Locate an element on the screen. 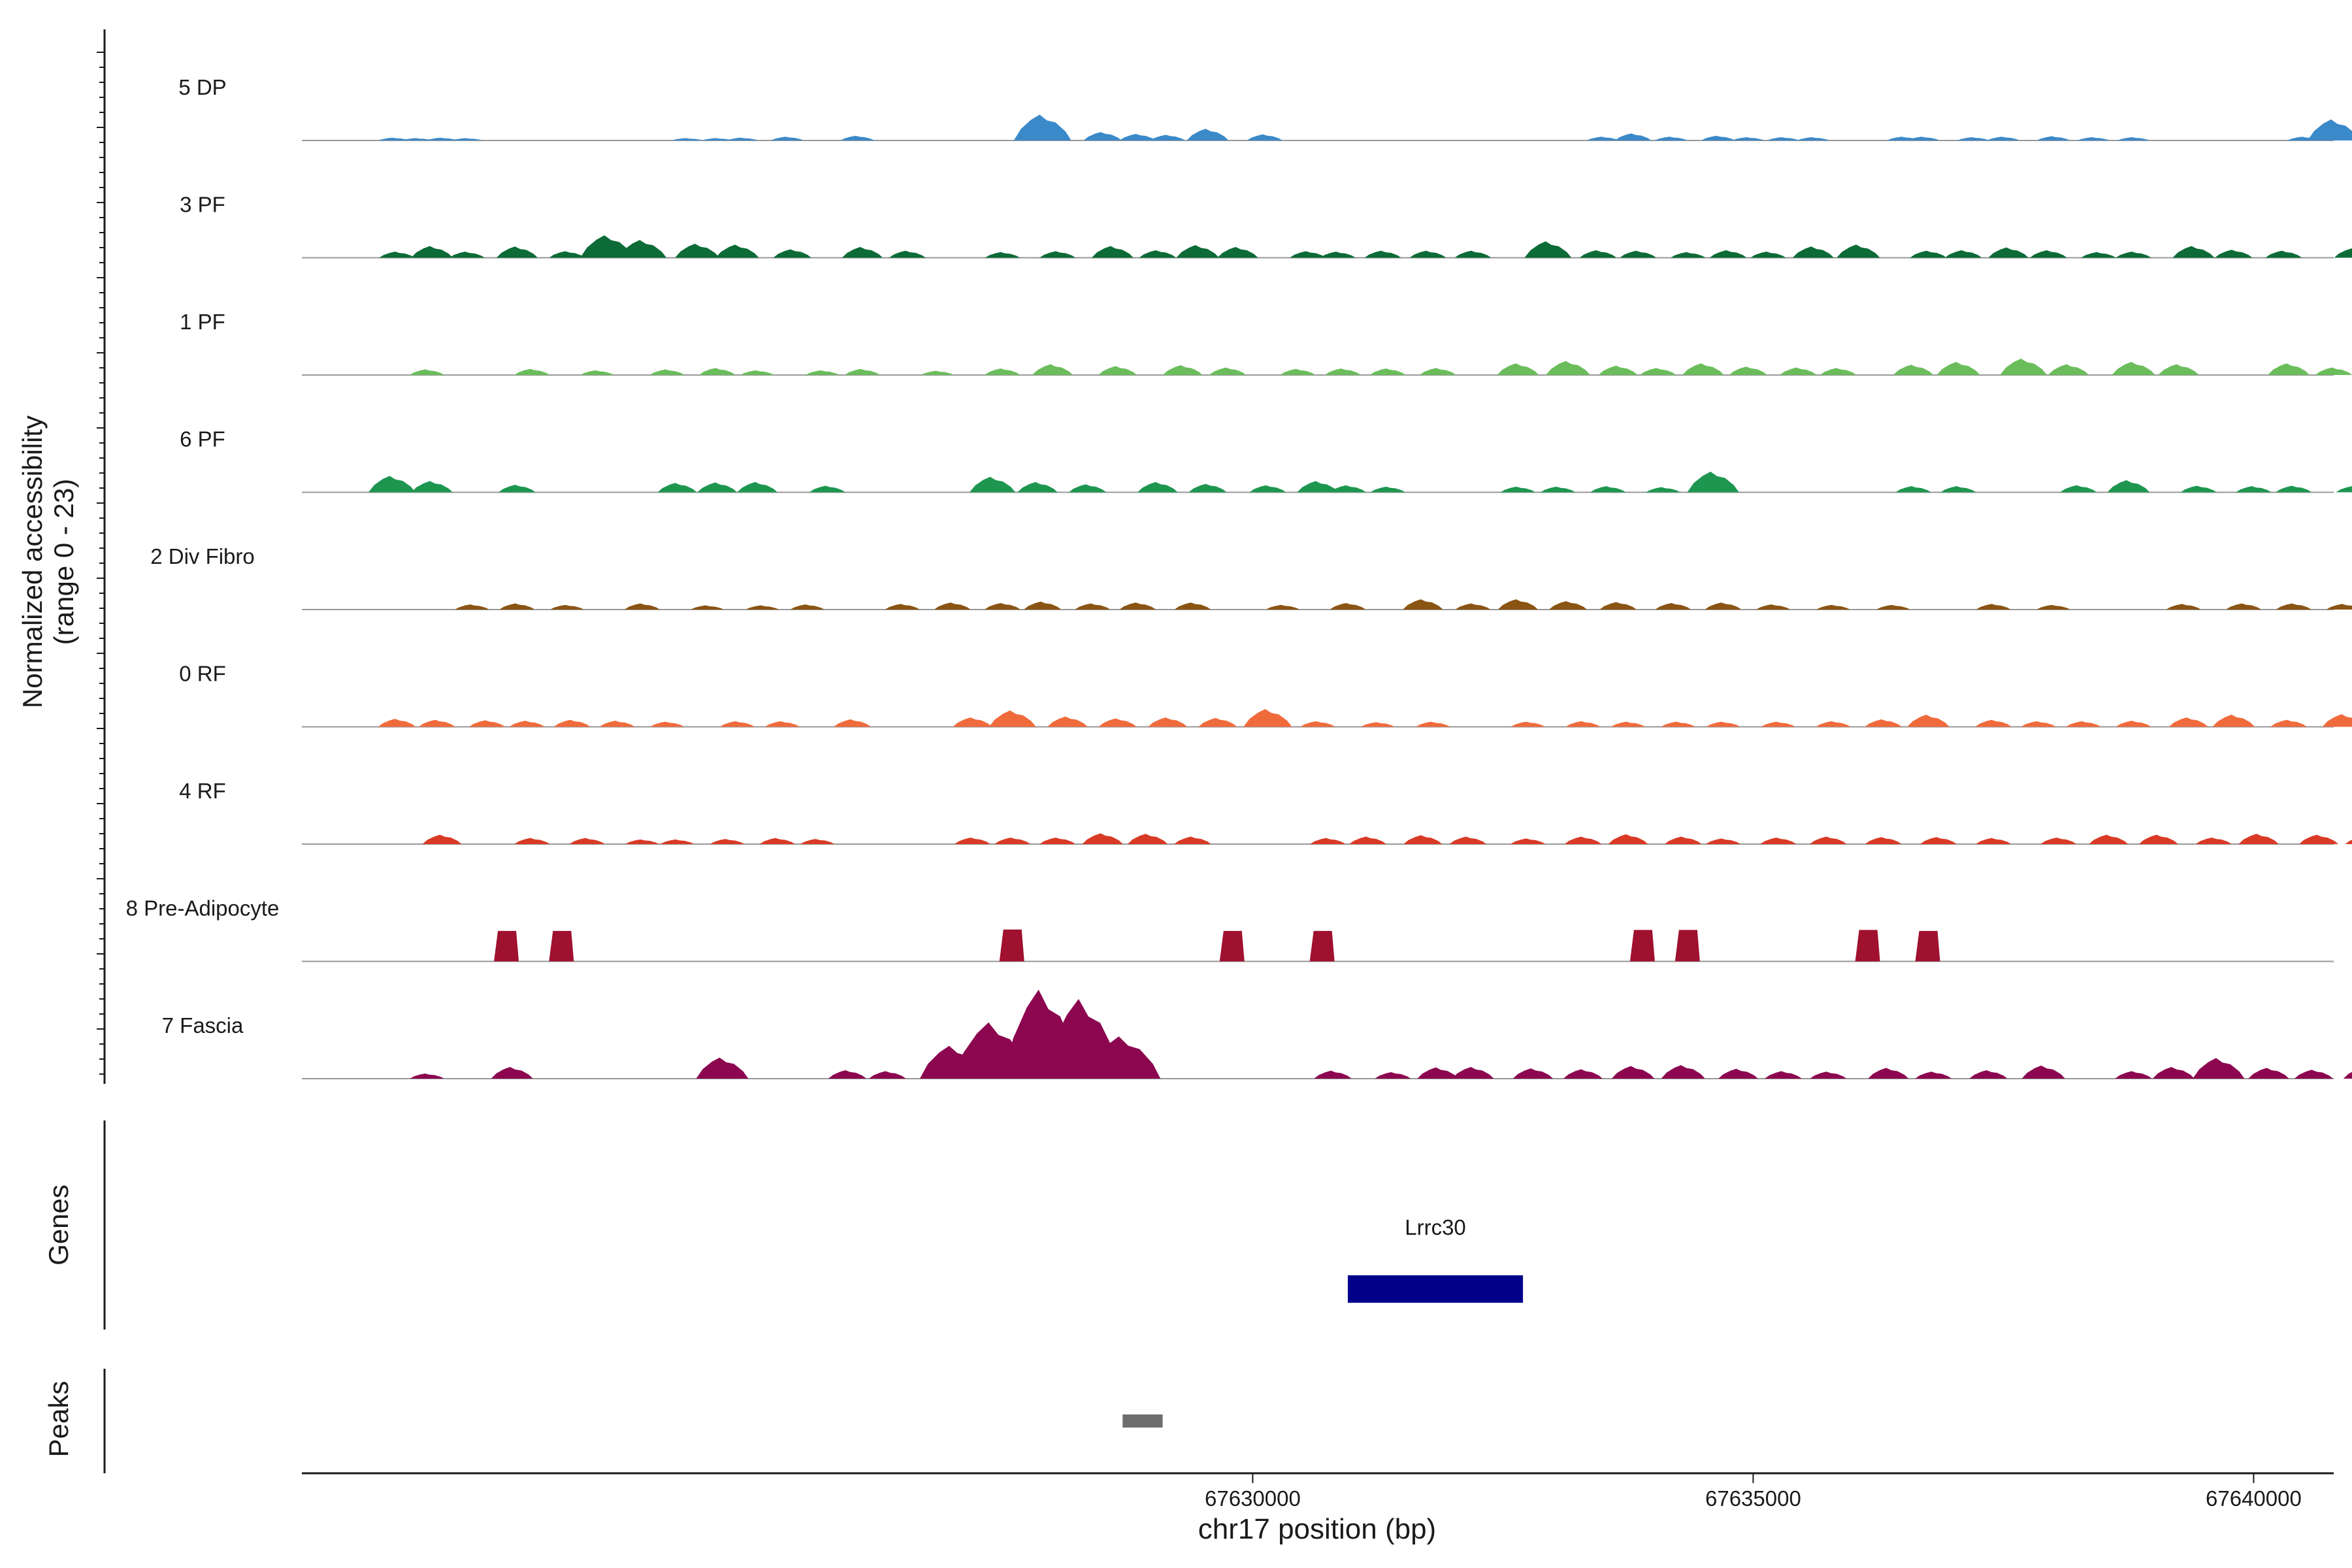 Image resolution: width=2352 pixels, height=1568 pixels. track-7-fascia: 7 Fascia is located at coordinates (1257, 1034).